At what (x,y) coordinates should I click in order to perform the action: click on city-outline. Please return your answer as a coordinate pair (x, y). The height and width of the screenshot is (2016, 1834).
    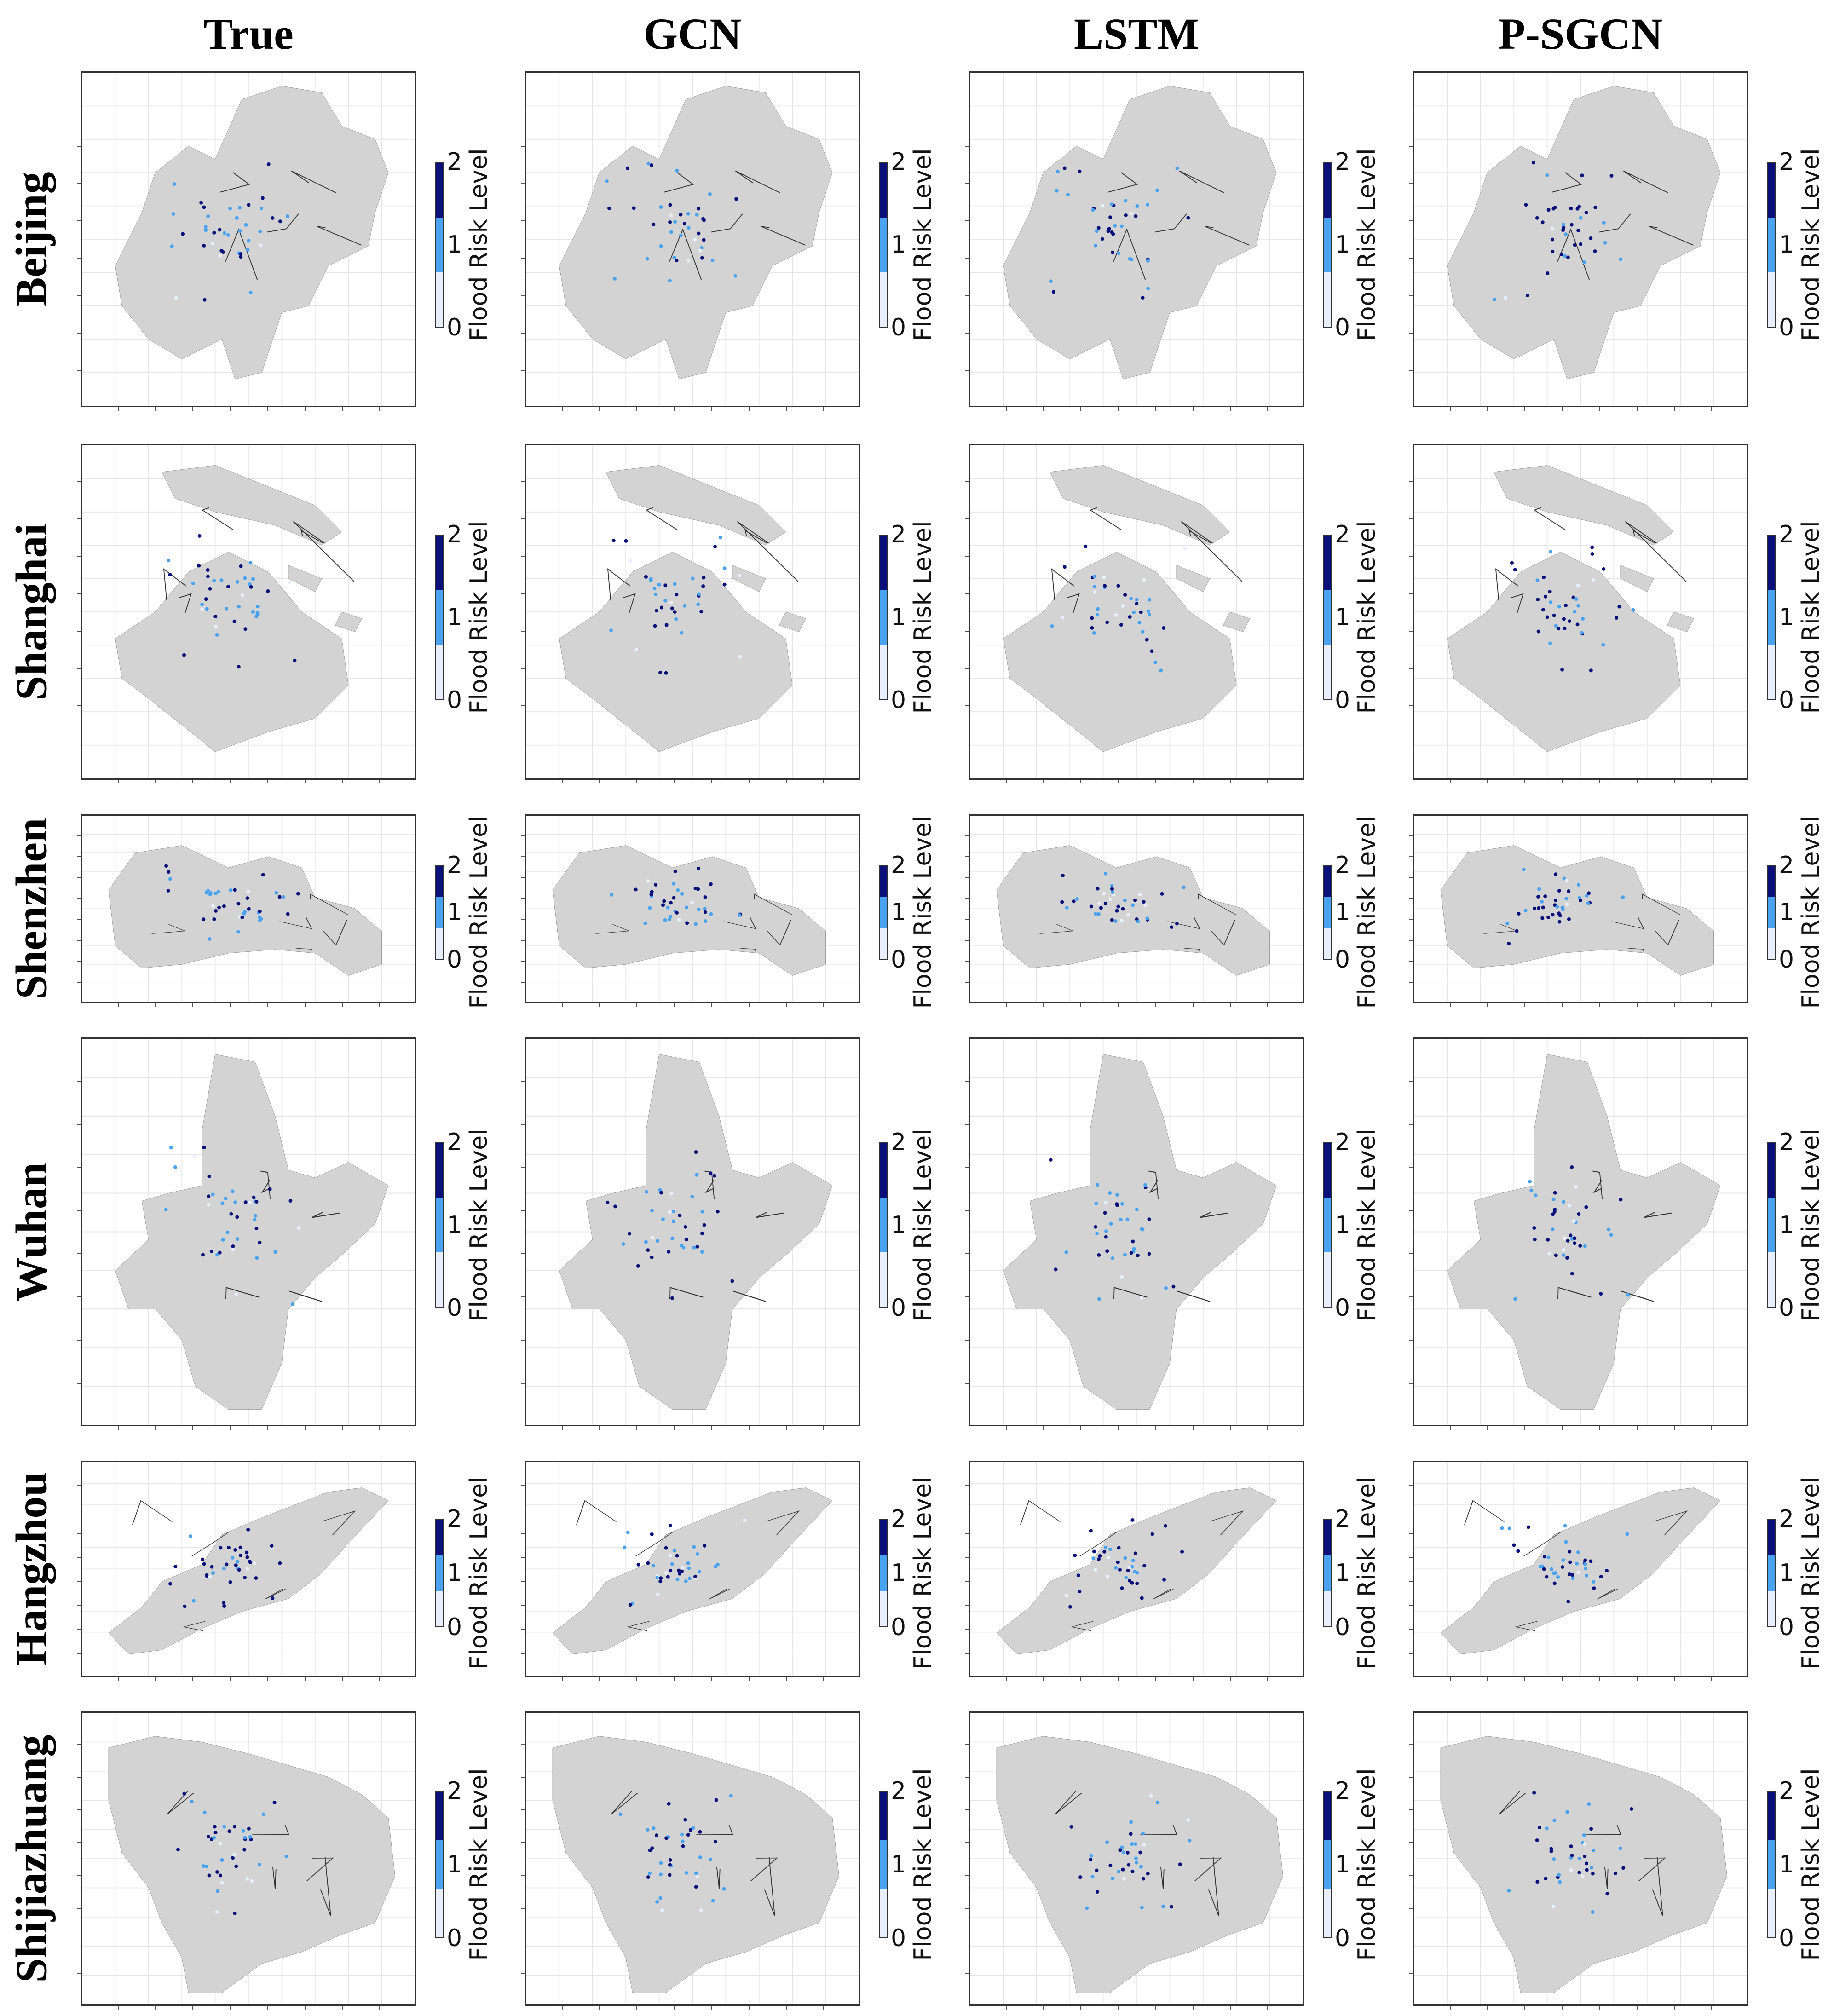
    Looking at the image, I should click on (251, 1232).